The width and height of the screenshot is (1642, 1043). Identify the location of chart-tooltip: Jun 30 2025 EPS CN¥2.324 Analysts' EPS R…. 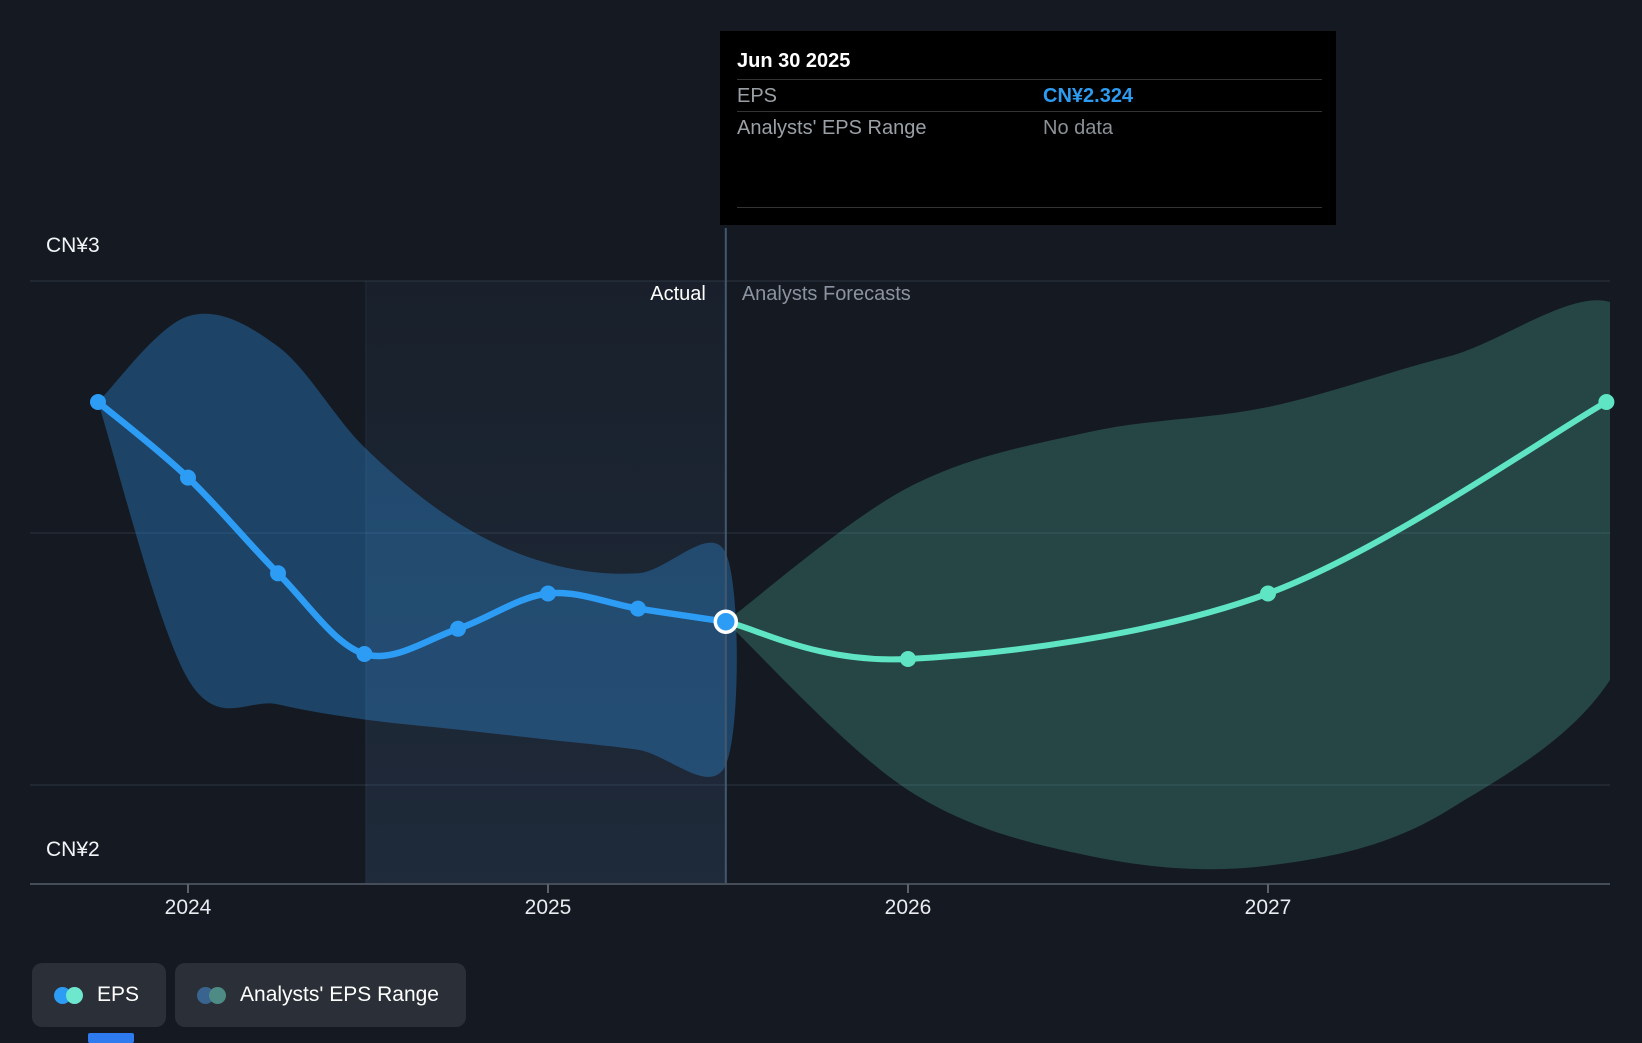
(1028, 128).